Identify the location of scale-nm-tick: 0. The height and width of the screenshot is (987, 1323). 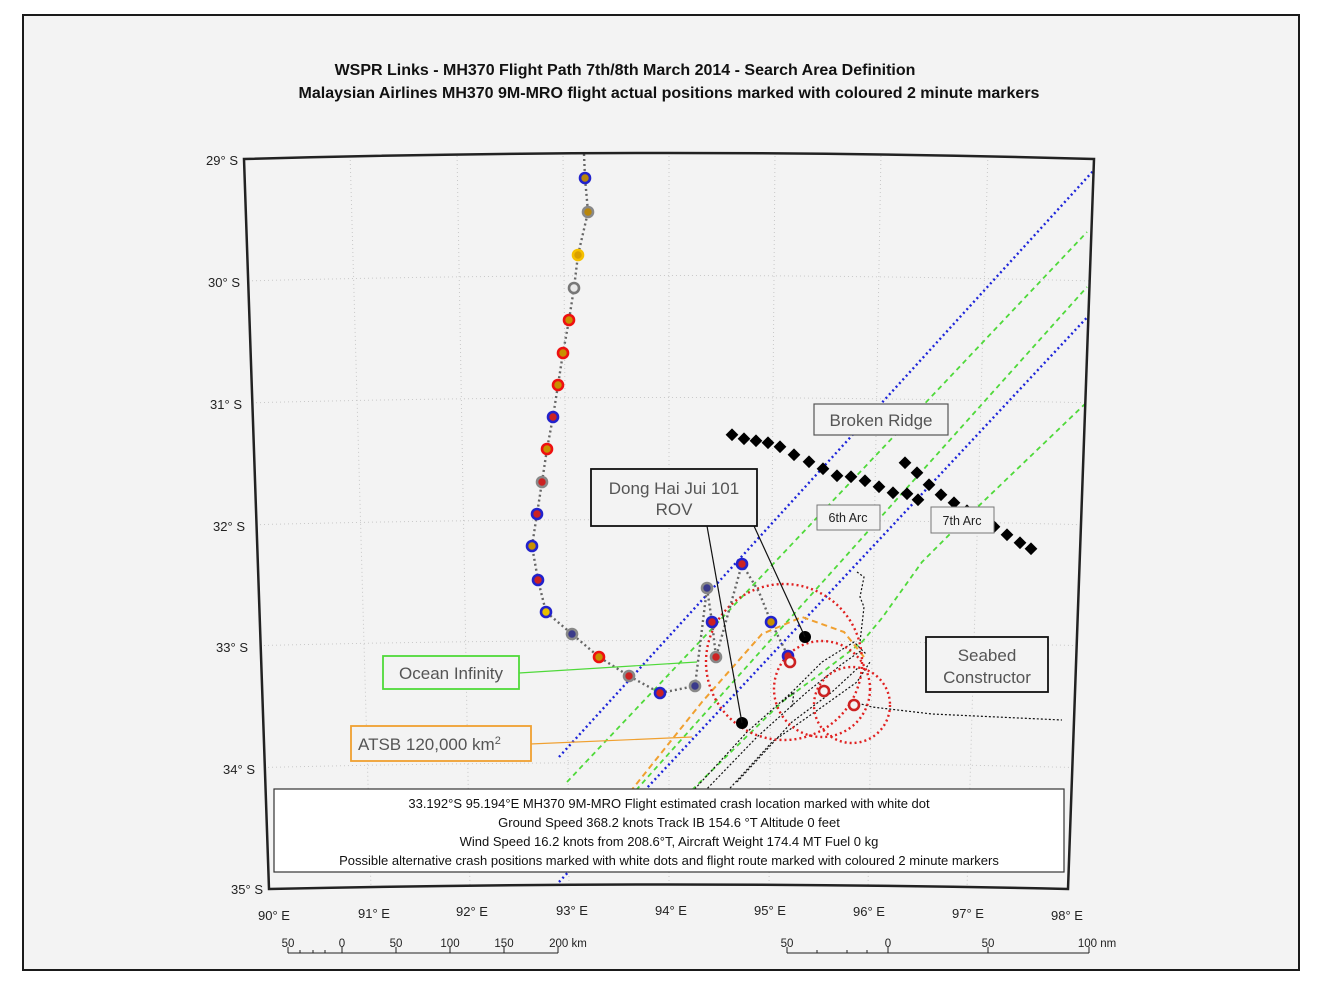
(888, 944).